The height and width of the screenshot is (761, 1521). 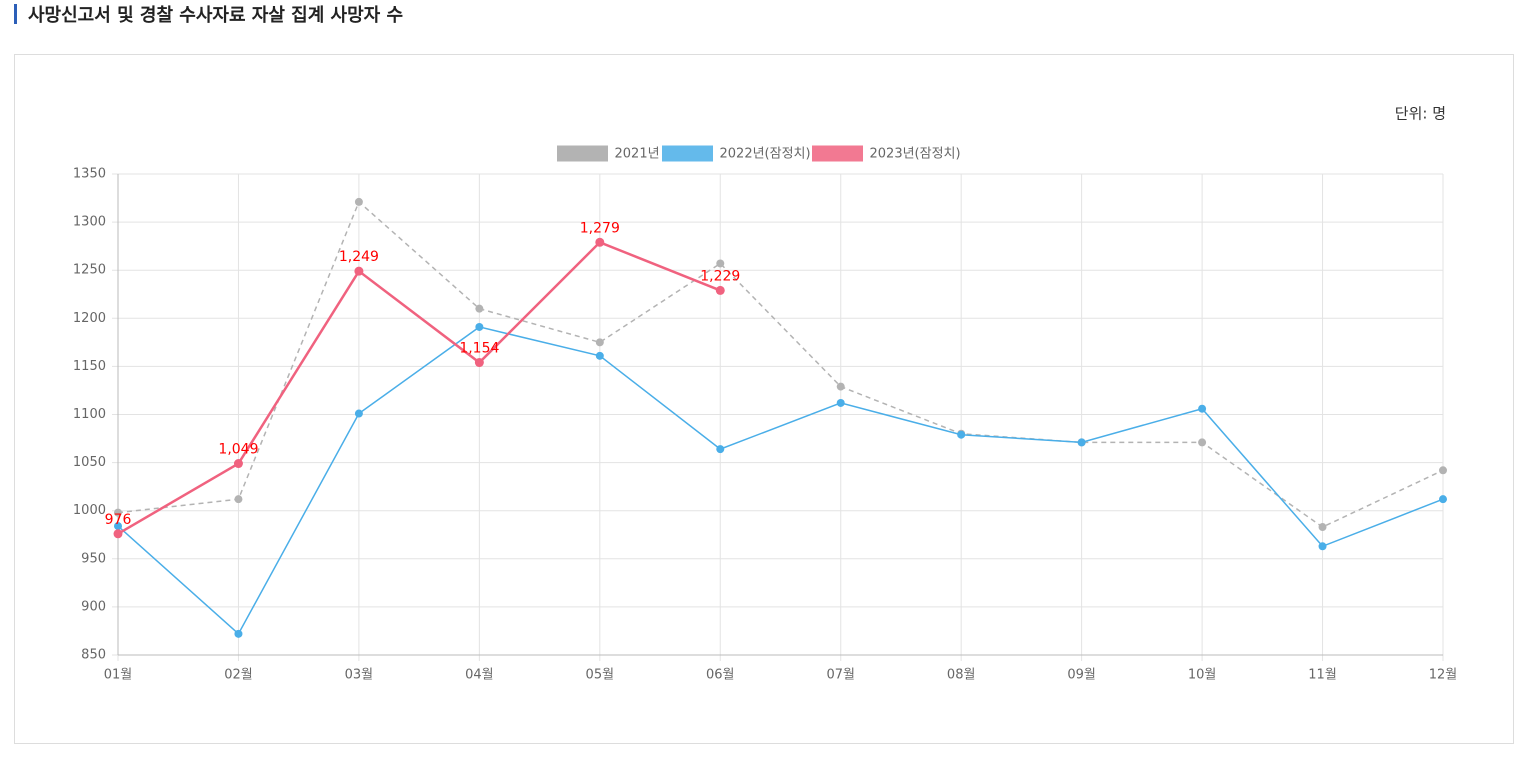 I want to click on legend-label: 2021년, so click(x=637, y=154).